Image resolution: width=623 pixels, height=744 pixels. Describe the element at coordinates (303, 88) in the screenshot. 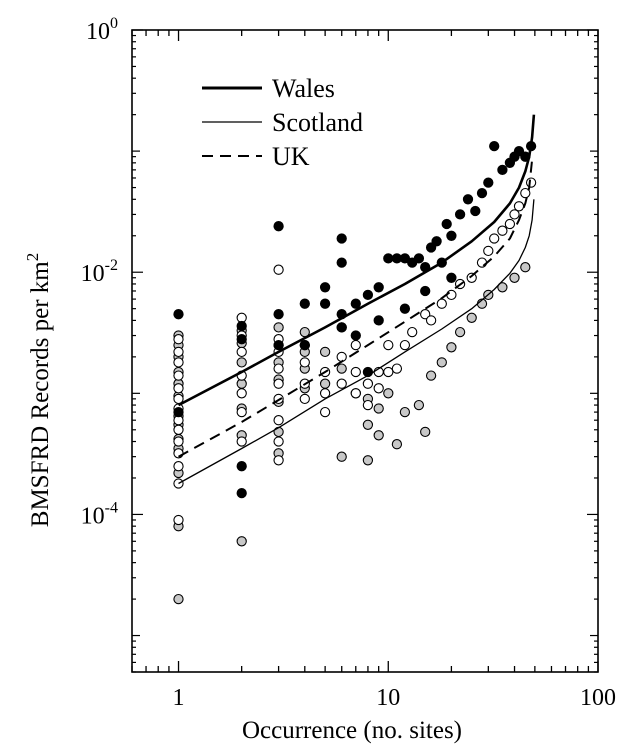

I see `legend-label-wales: Wales` at that location.